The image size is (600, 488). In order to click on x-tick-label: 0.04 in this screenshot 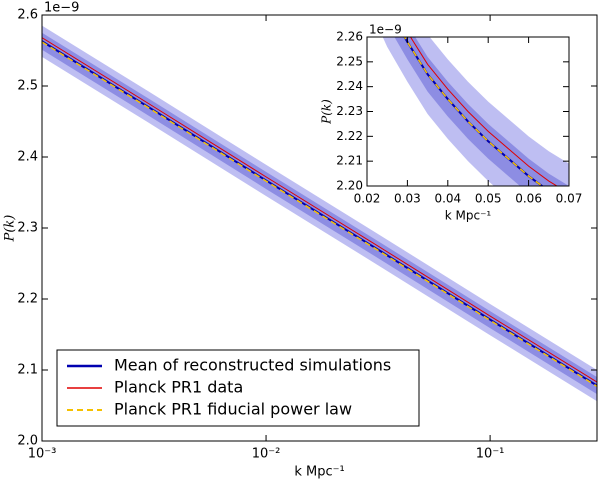, I will do `click(447, 199)`.